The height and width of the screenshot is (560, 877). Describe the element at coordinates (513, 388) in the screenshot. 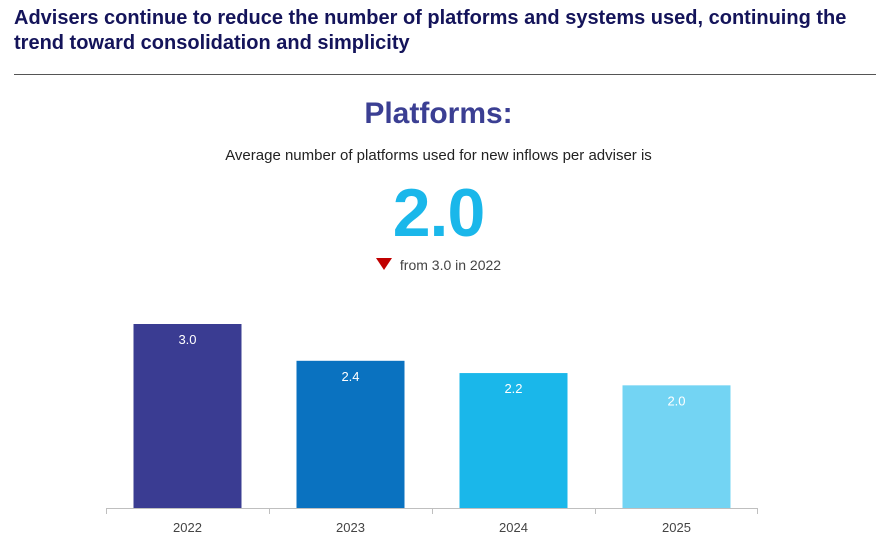

I see `bar-value-label: 2.2` at that location.